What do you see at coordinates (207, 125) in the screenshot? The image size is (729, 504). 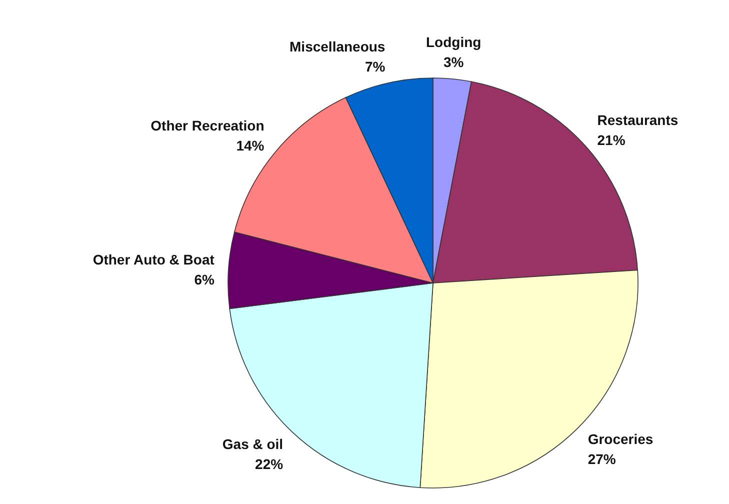 I see `slice-label: Other Recreation` at bounding box center [207, 125].